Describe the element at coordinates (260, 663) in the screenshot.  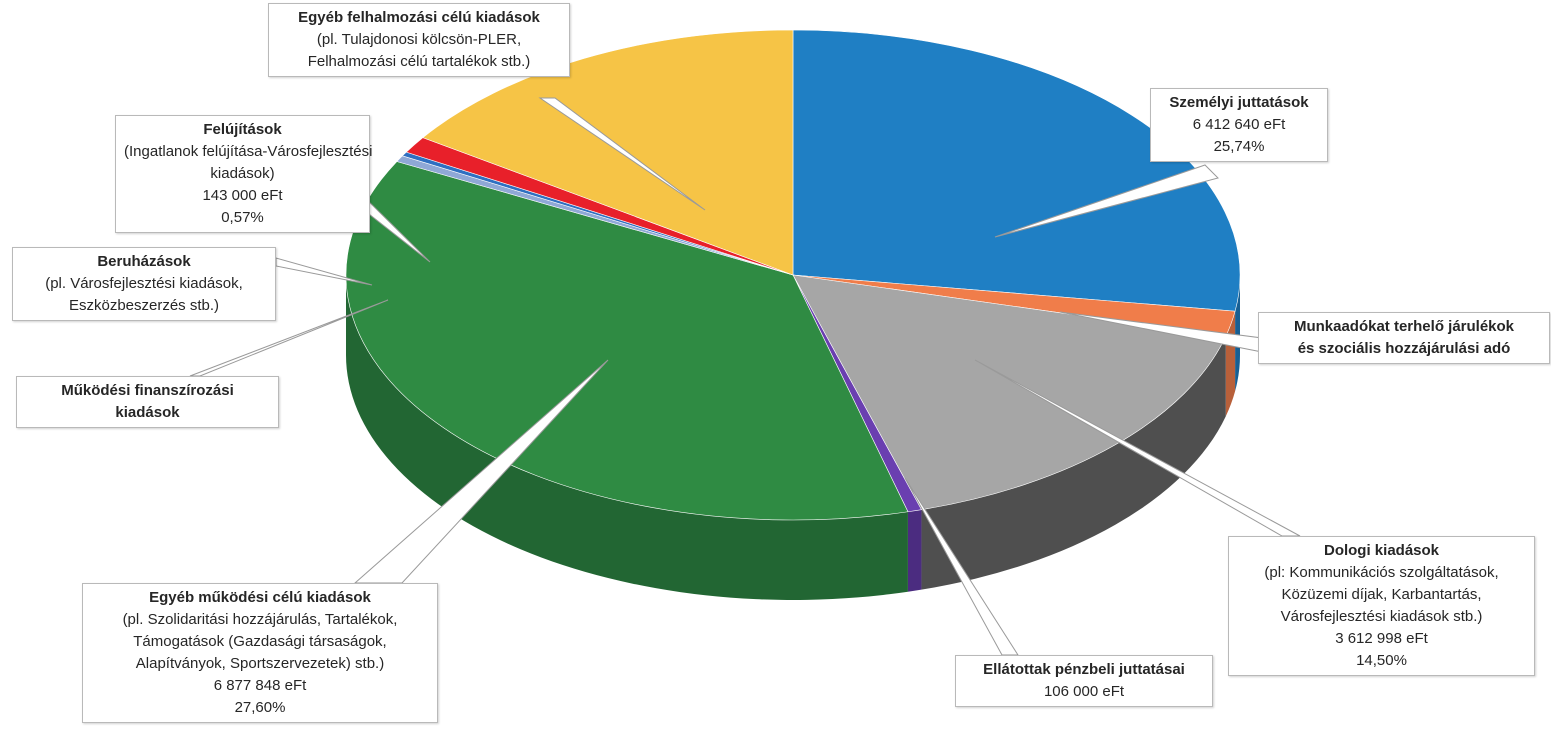
I see `label-desc: Alapítványok, Sportszervezetek) stb.)` at that location.